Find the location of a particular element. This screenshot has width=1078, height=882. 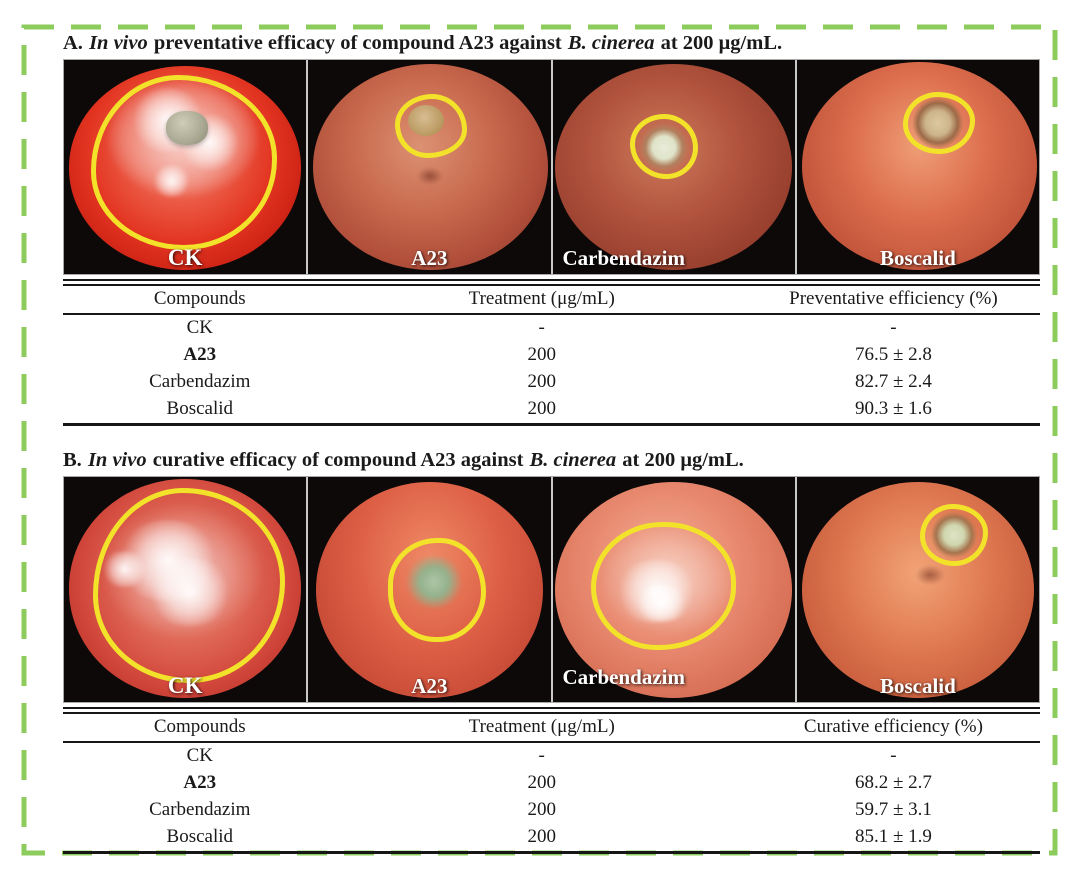

table-row: A23 200 68.2 ± 2.7 is located at coordinates (551, 783).